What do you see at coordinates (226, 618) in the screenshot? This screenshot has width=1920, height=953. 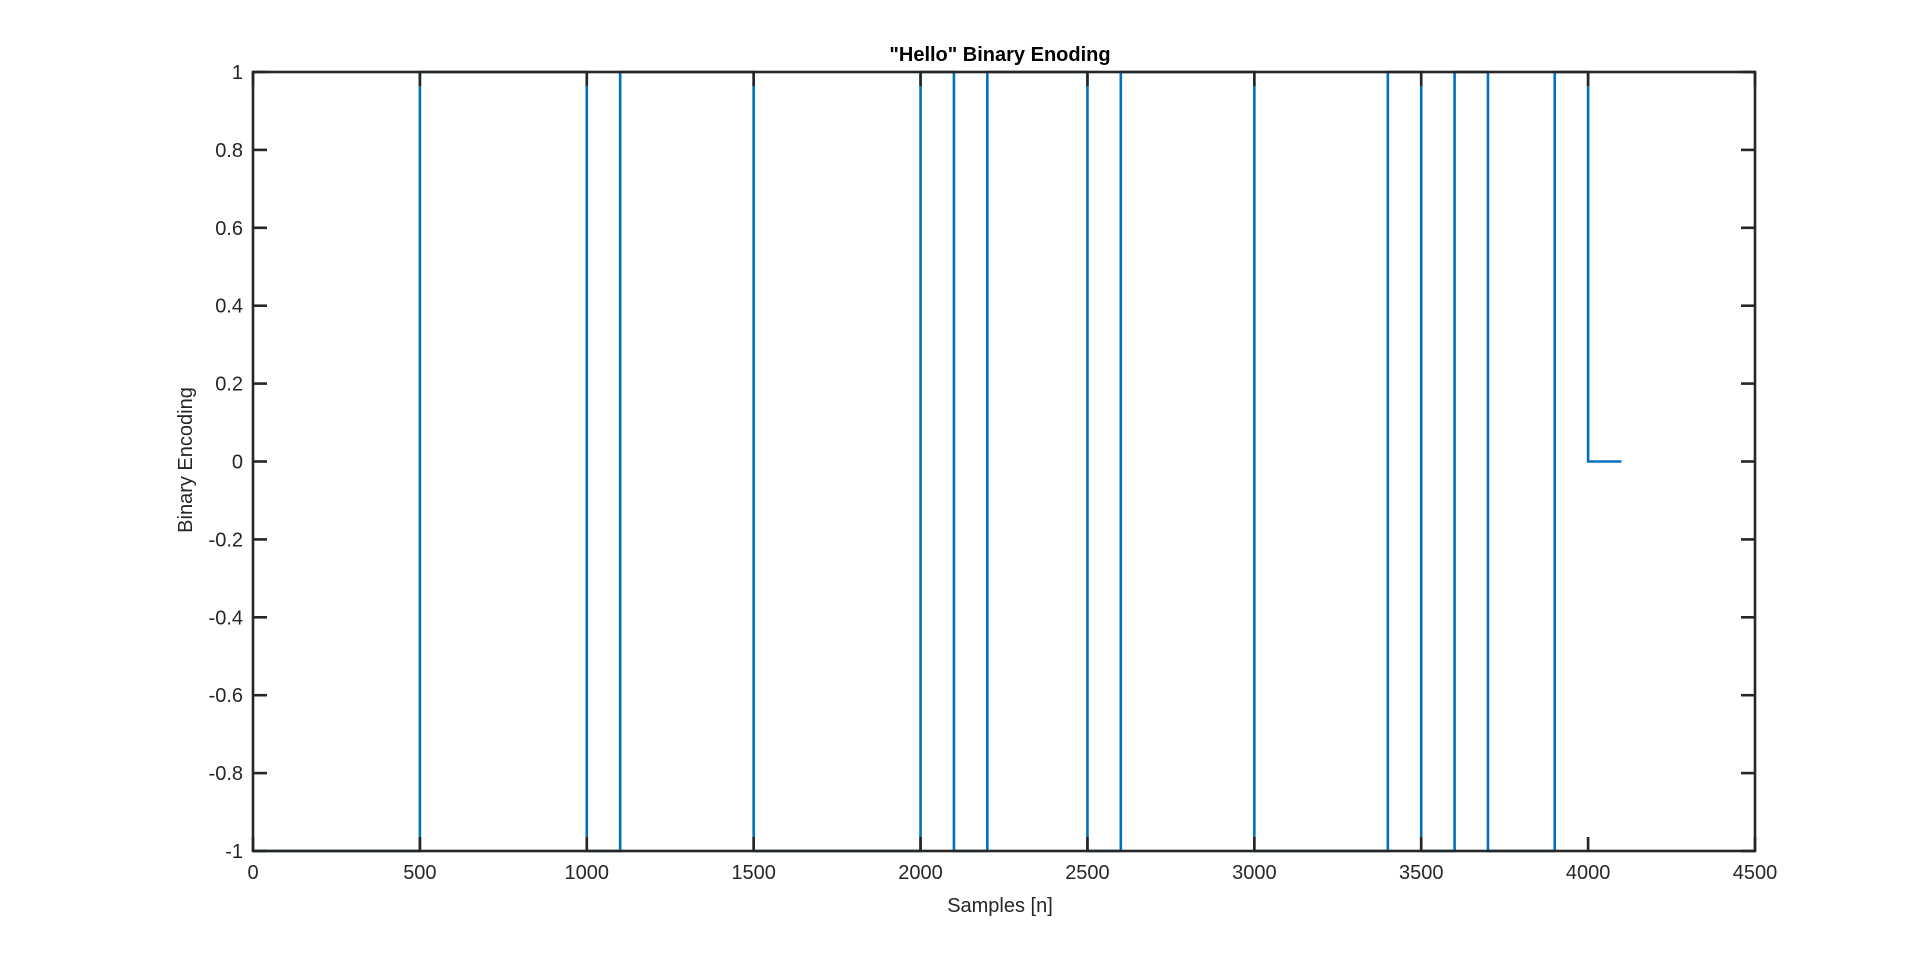 I see `y-tick-label: -0.4` at bounding box center [226, 618].